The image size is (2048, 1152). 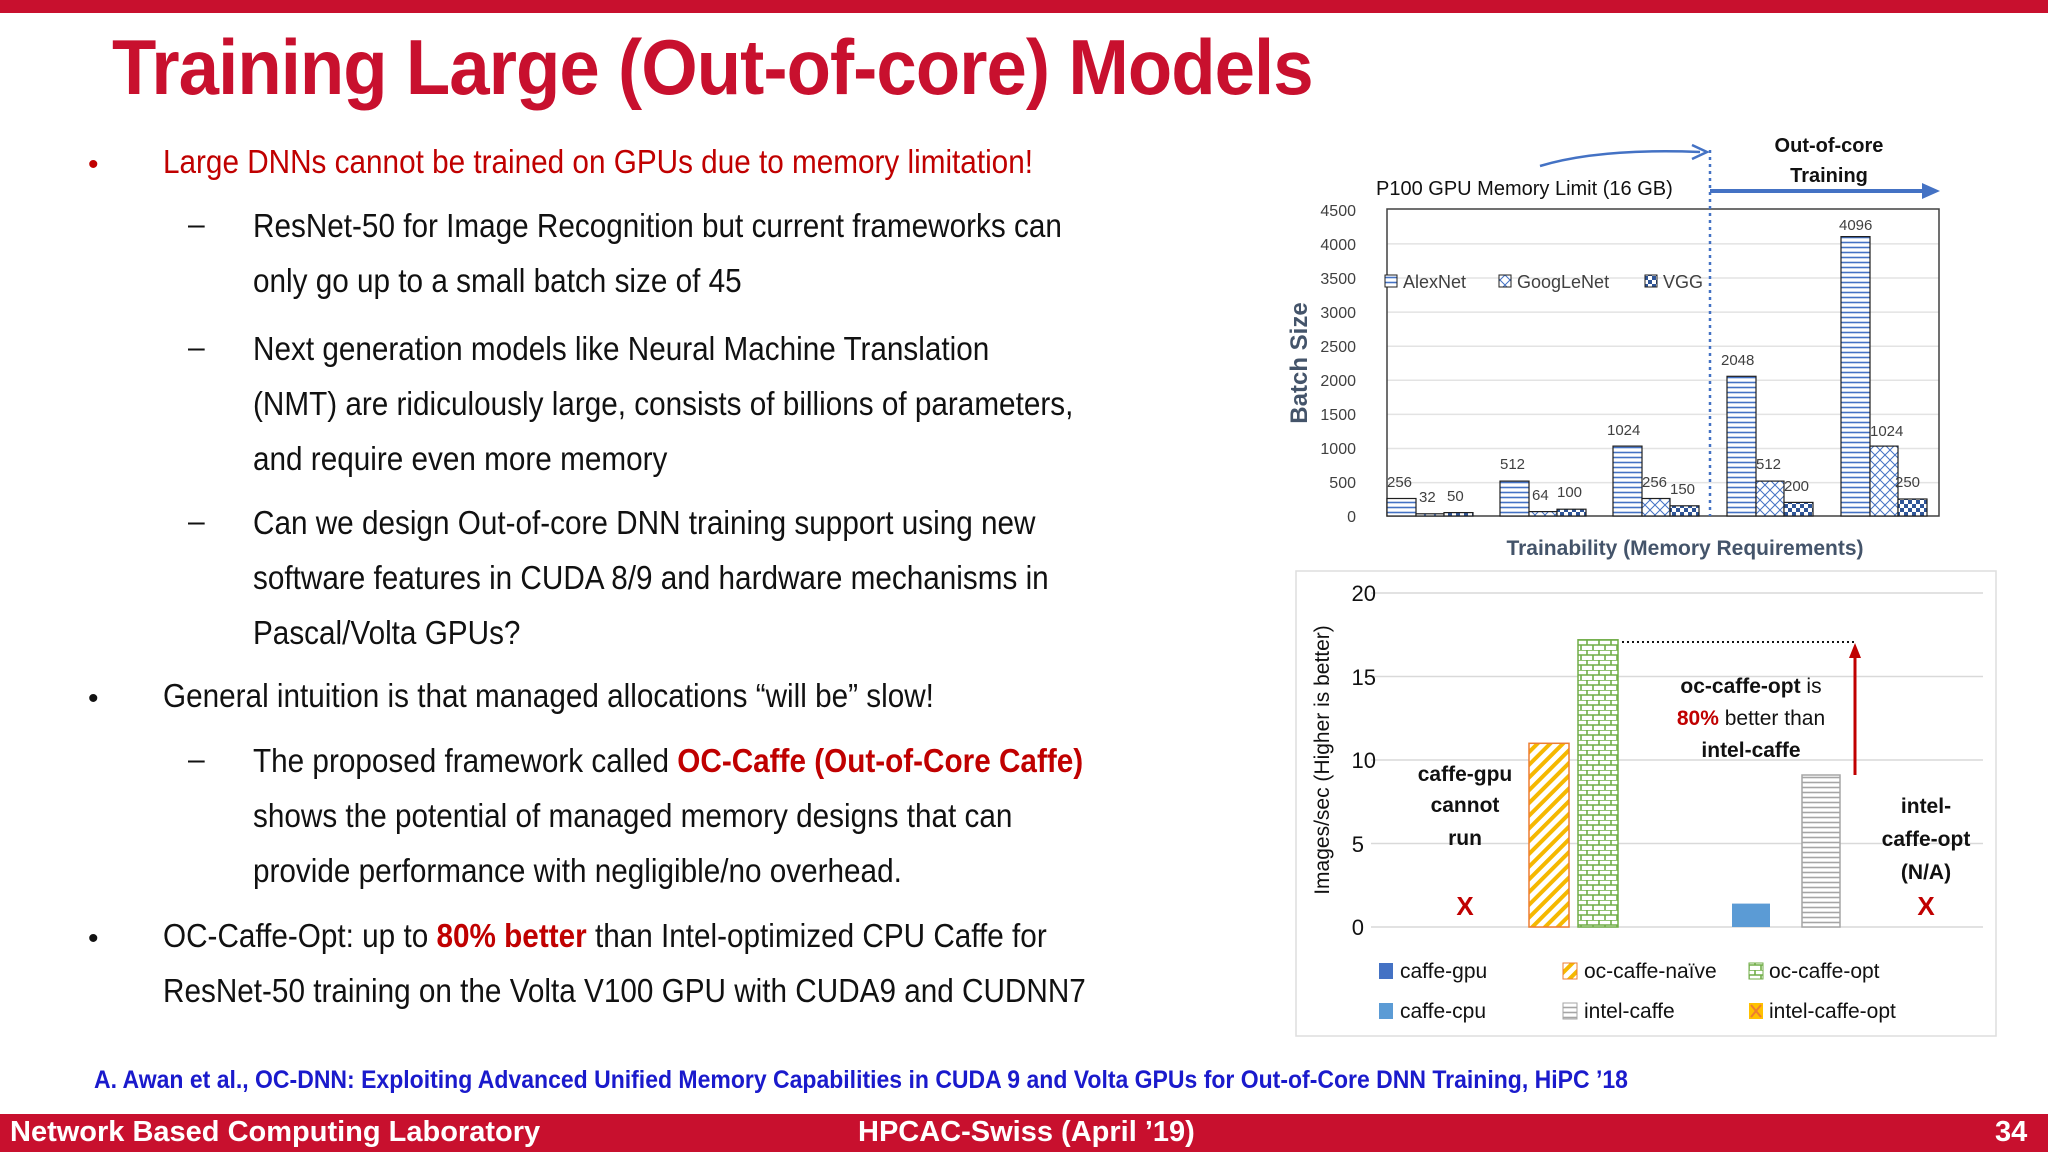 I want to click on legend-label: oc-caffe-opt, so click(x=1824, y=971).